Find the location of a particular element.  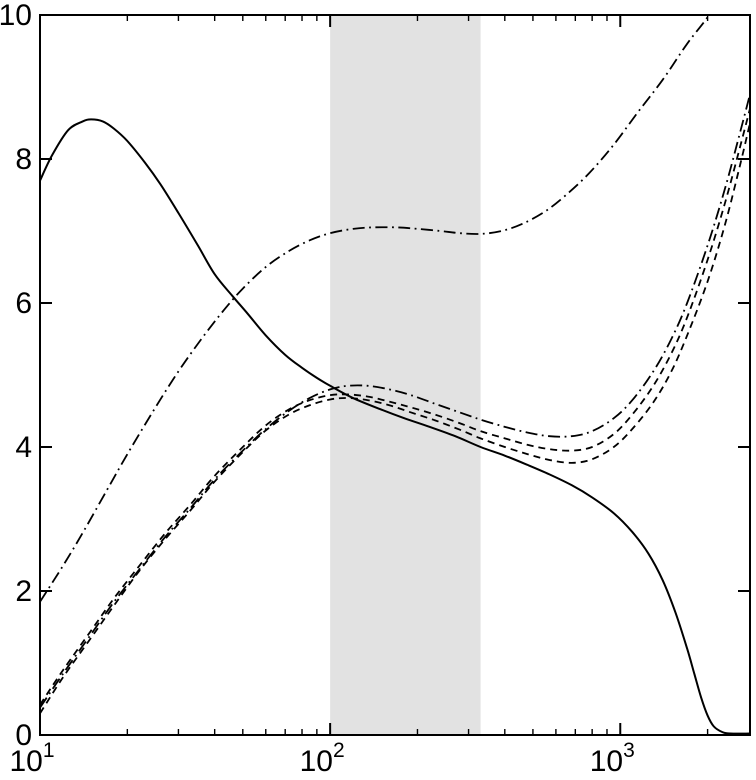

x-tick-label: 10¹ is located at coordinates (31, 758).